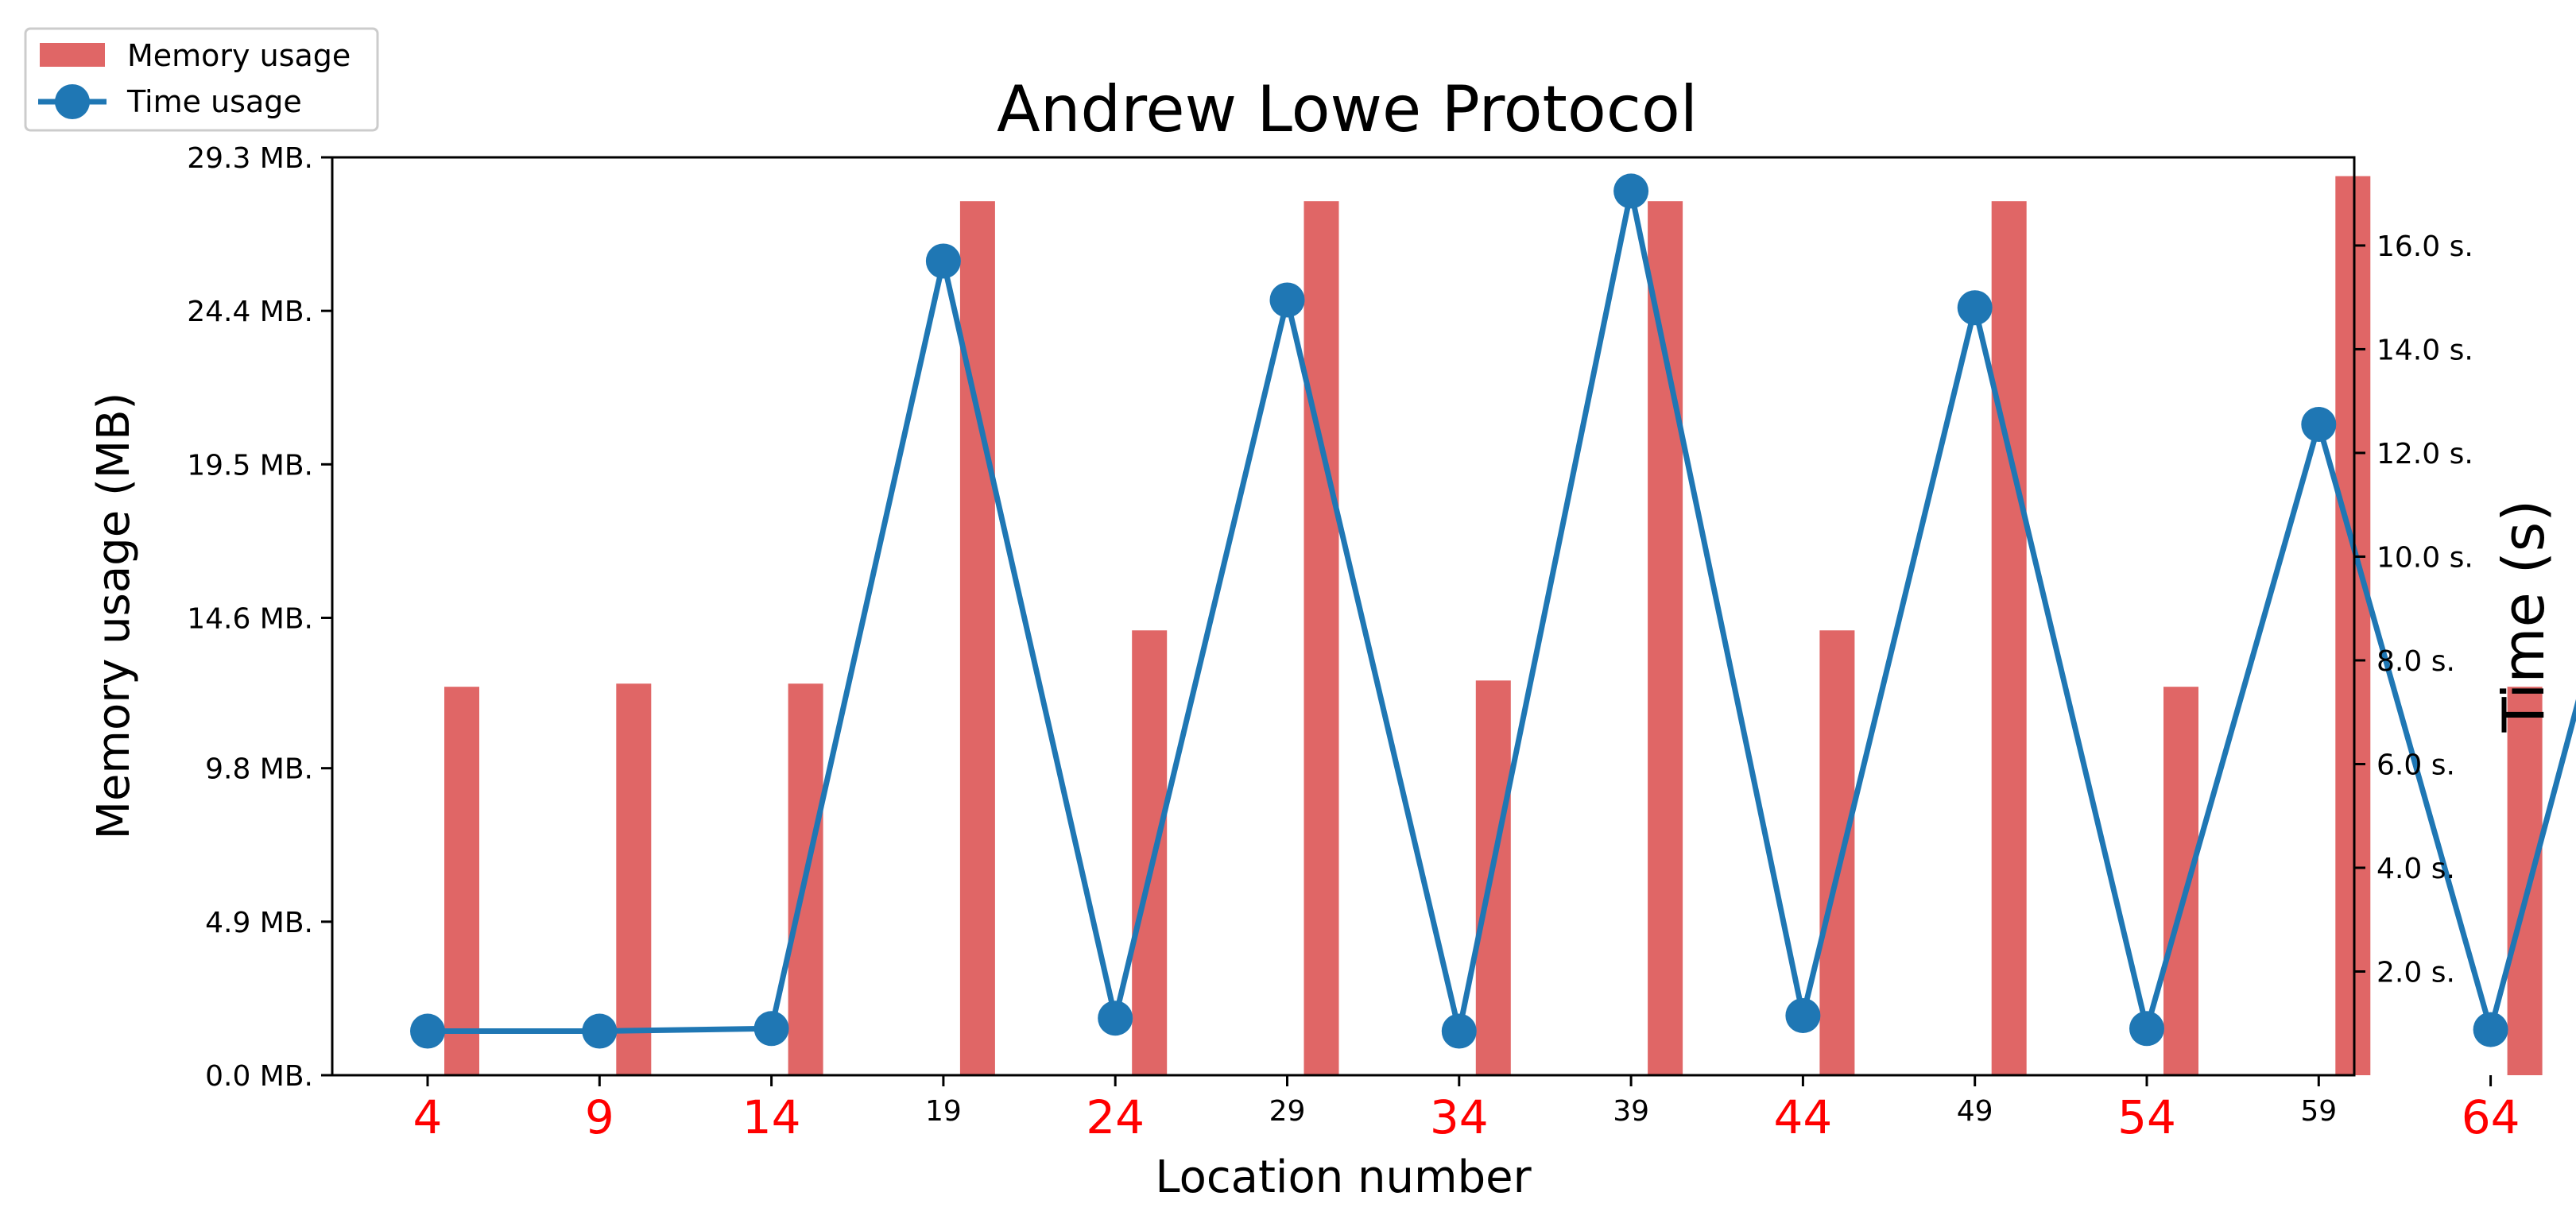 Image resolution: width=2576 pixels, height=1227 pixels. What do you see at coordinates (2523, 616) in the screenshot?
I see `y-axis-label-right: Time (s)` at bounding box center [2523, 616].